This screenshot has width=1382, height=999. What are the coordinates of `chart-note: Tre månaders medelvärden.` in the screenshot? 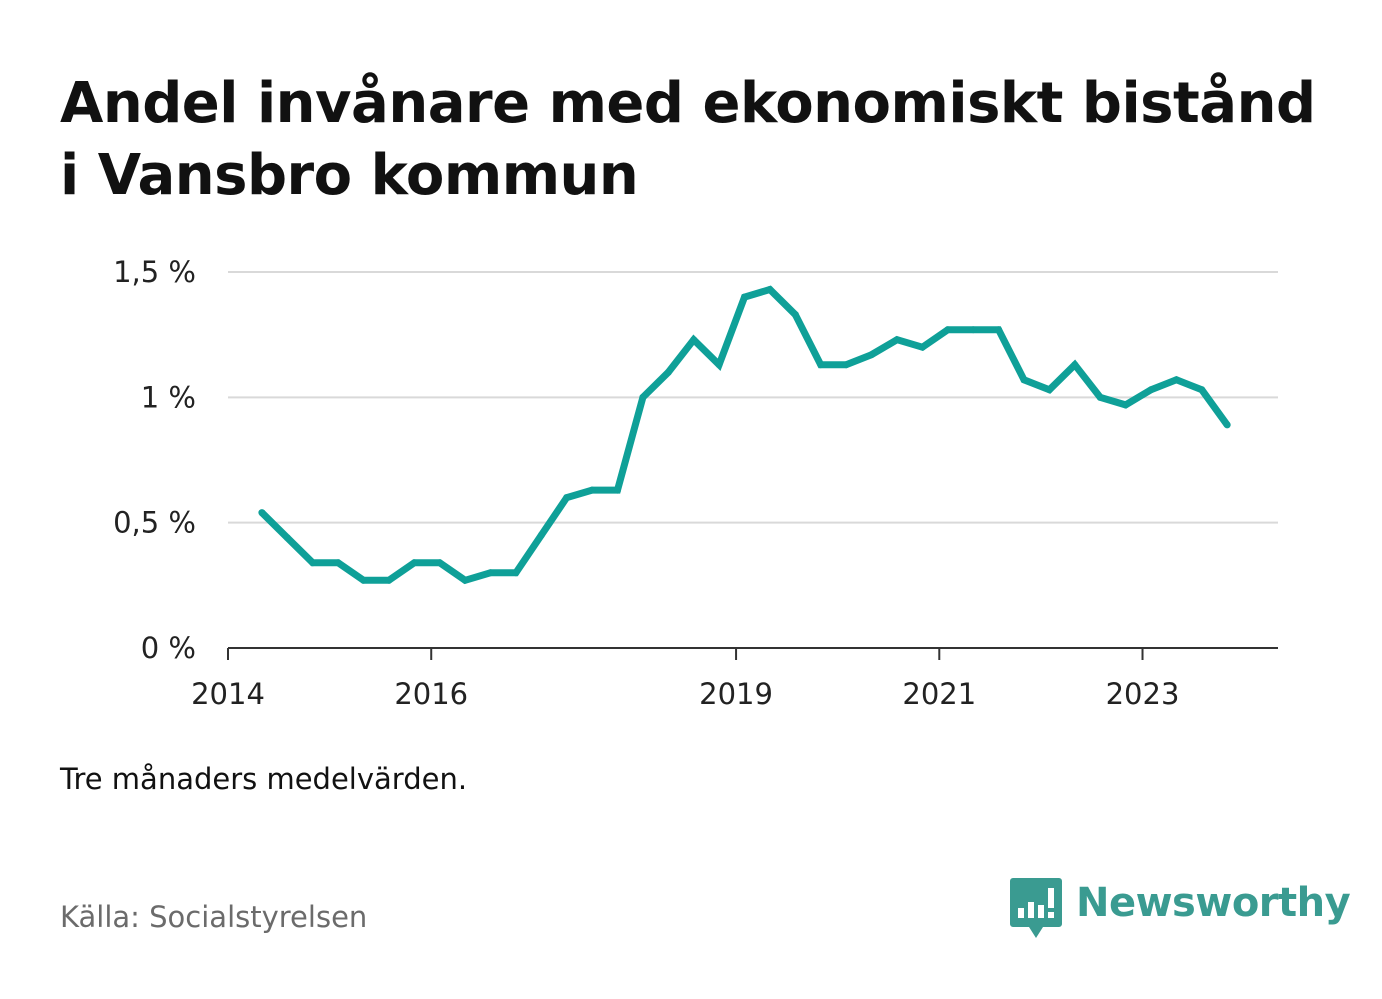 It's located at (264, 779).